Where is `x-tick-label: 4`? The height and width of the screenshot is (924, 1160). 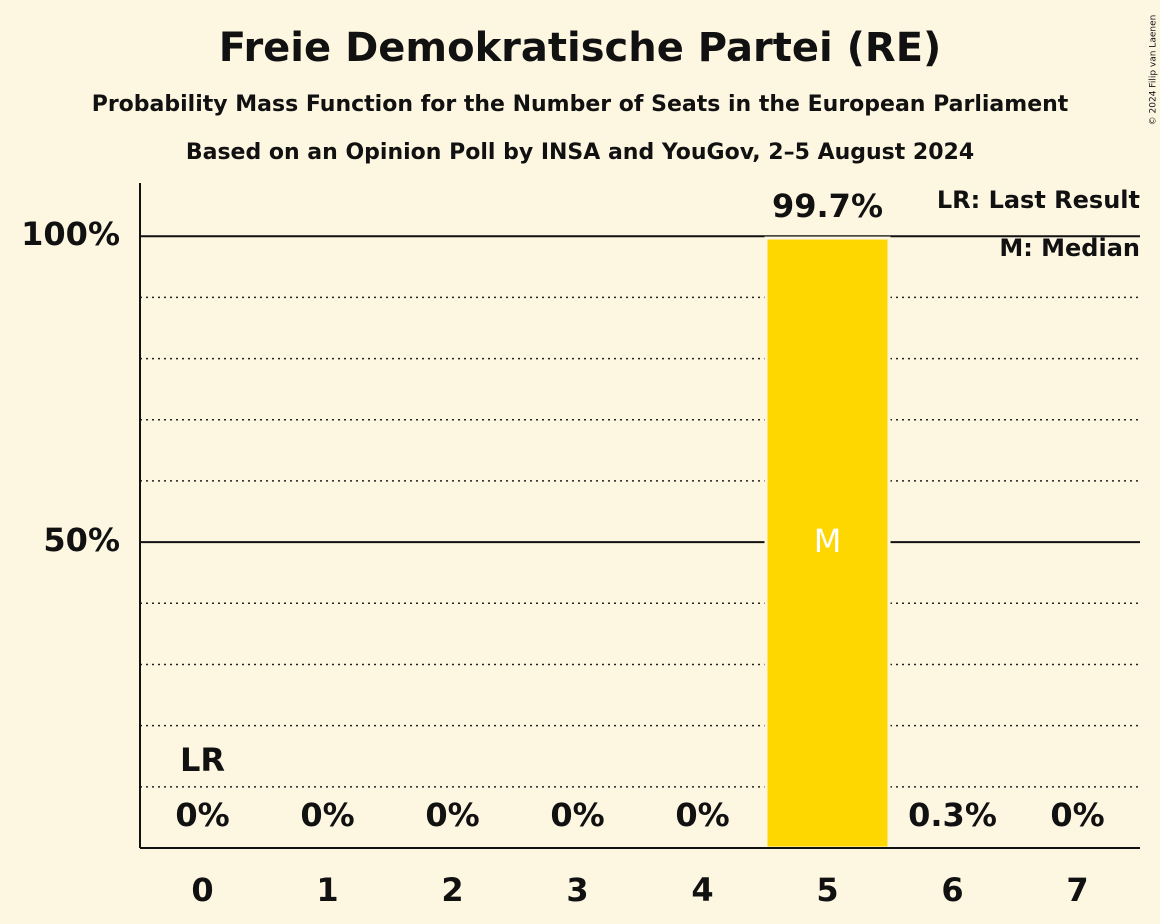 x-tick-label: 4 is located at coordinates (702, 890).